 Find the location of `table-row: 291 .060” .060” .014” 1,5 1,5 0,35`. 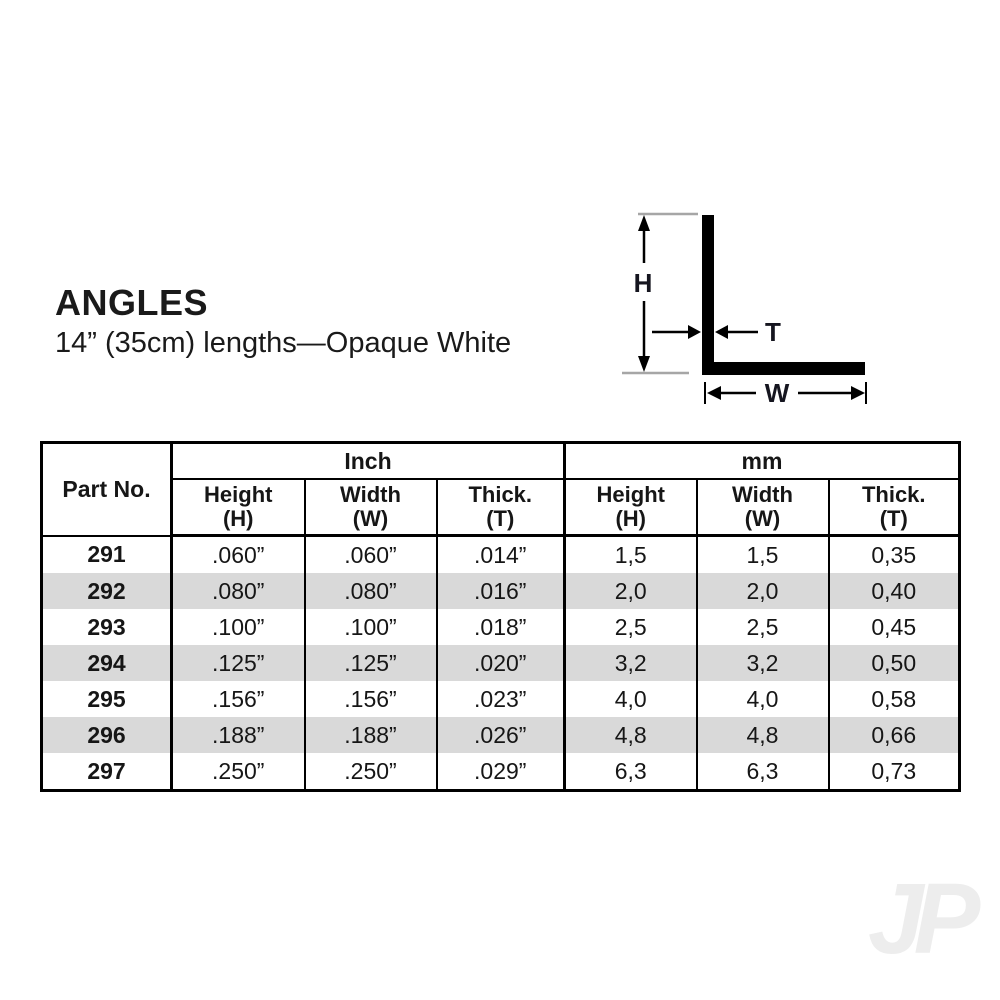

table-row: 291 .060” .060” .014” 1,5 1,5 0,35 is located at coordinates (500, 554).